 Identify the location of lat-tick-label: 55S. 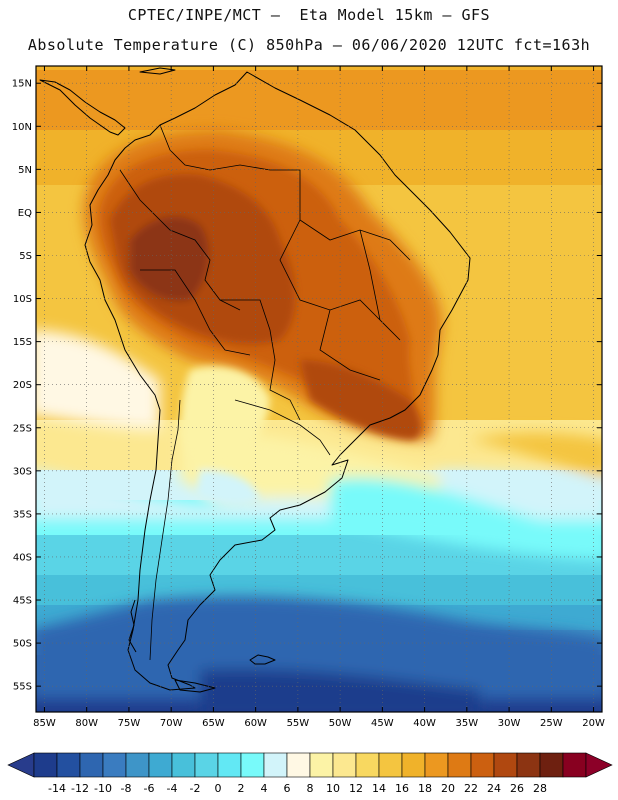
(22, 687).